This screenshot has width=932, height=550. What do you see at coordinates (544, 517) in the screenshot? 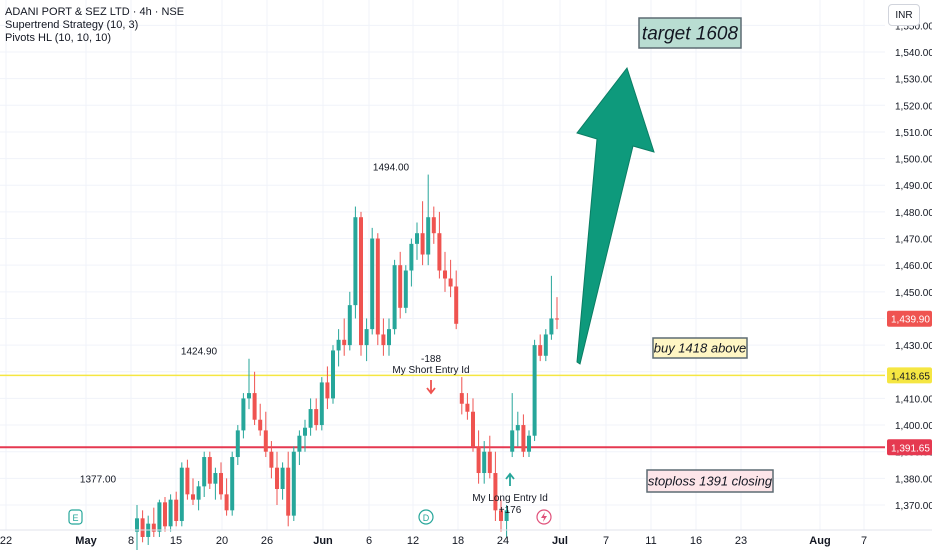
I see `flash-bolt` at bounding box center [544, 517].